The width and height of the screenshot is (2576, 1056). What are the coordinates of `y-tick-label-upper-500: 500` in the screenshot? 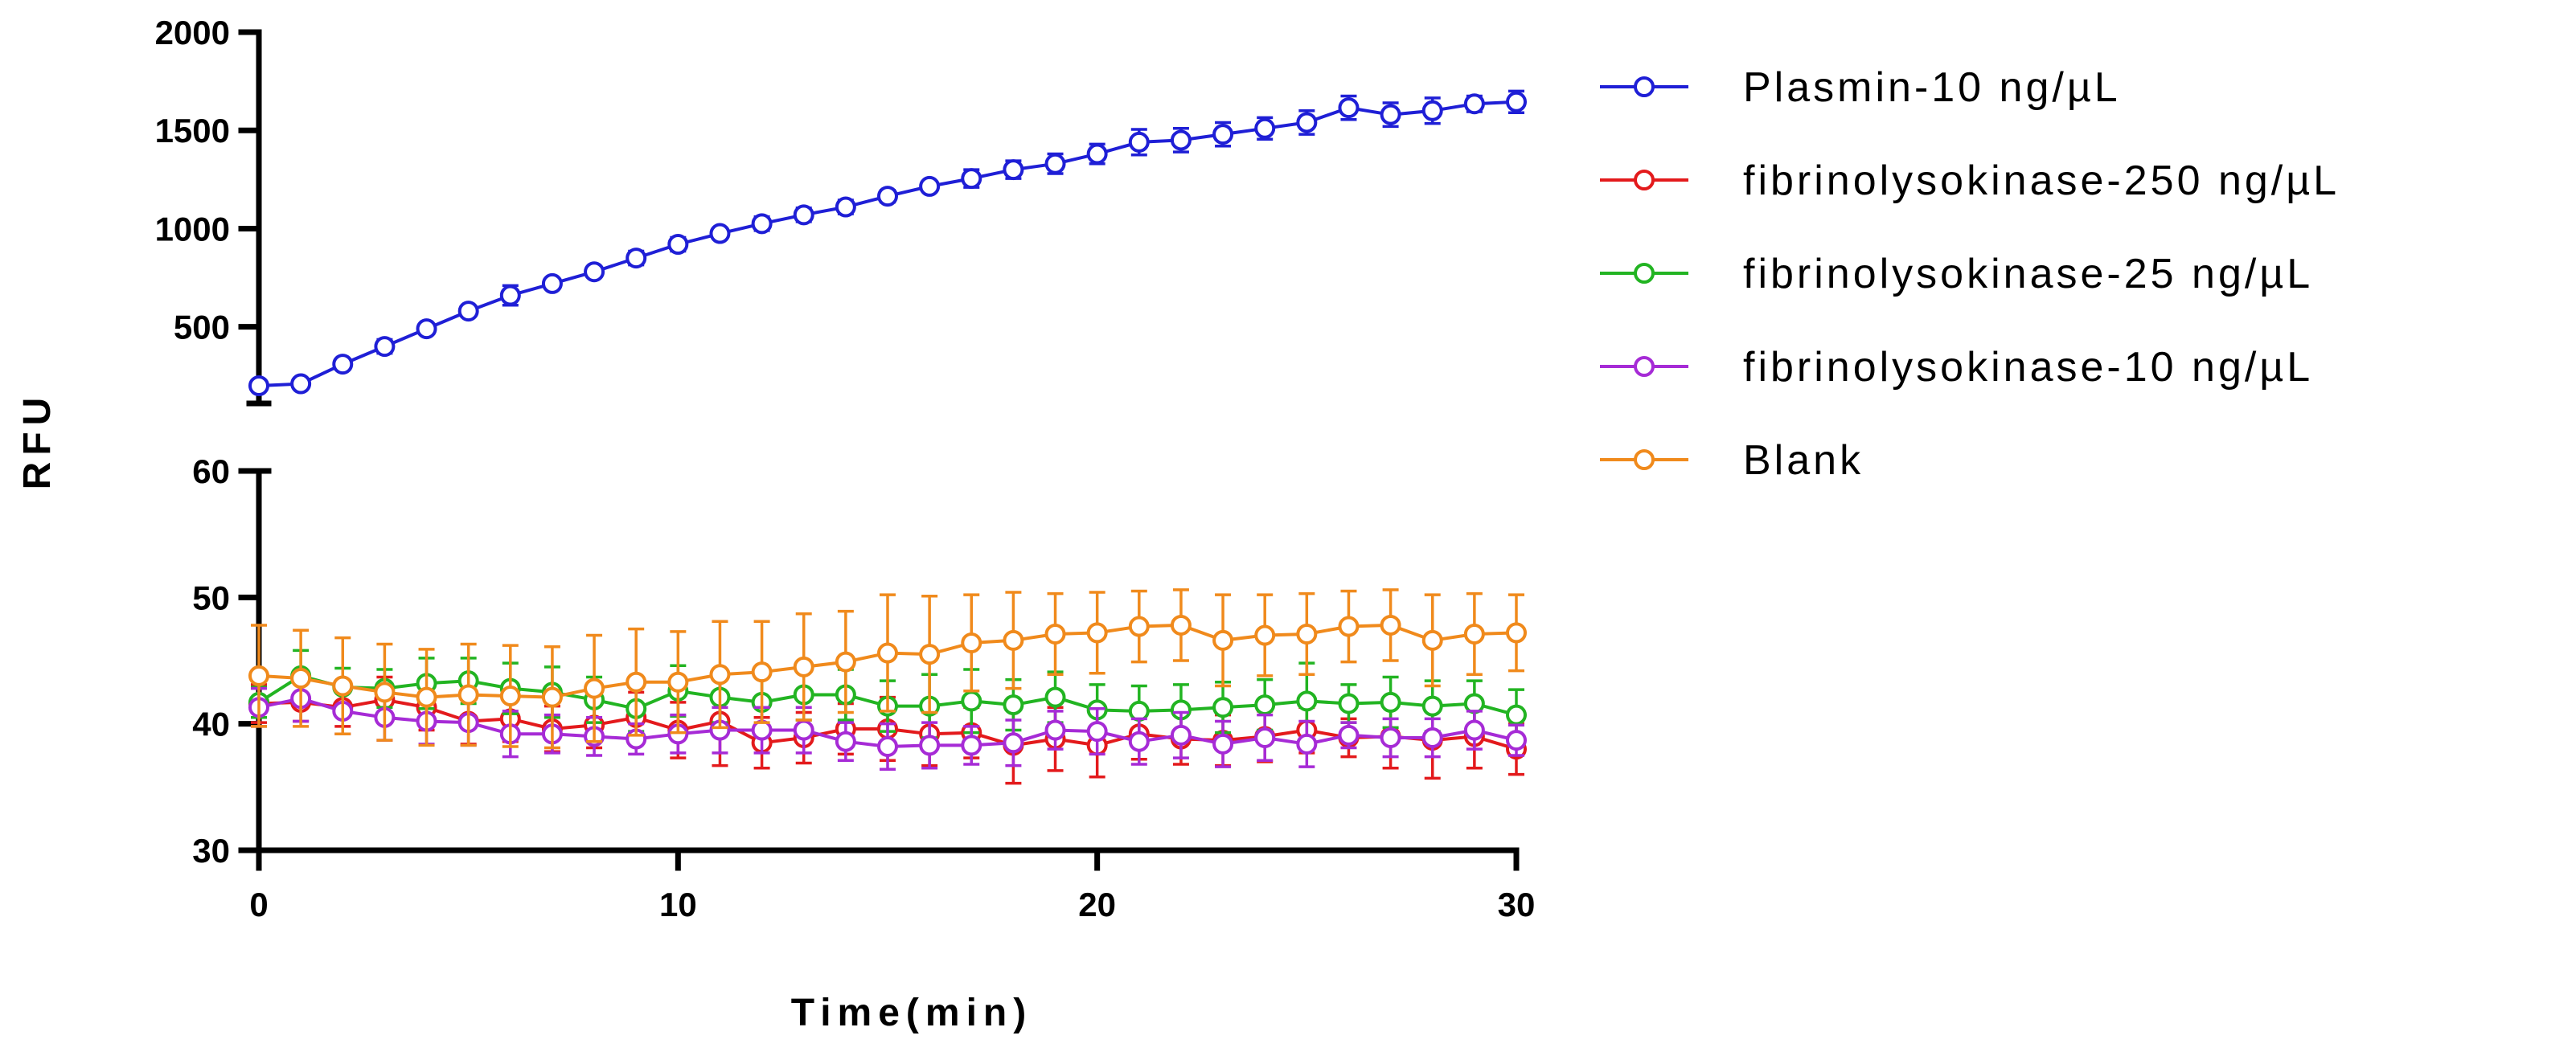 It's located at (202, 327).